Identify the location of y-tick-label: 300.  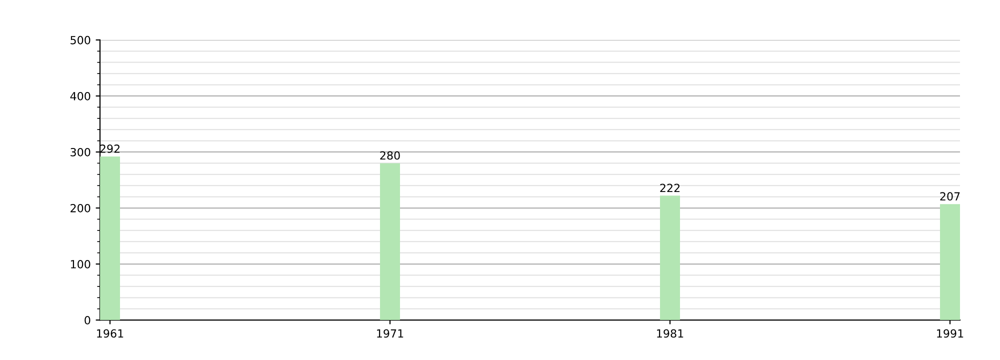
(80, 152).